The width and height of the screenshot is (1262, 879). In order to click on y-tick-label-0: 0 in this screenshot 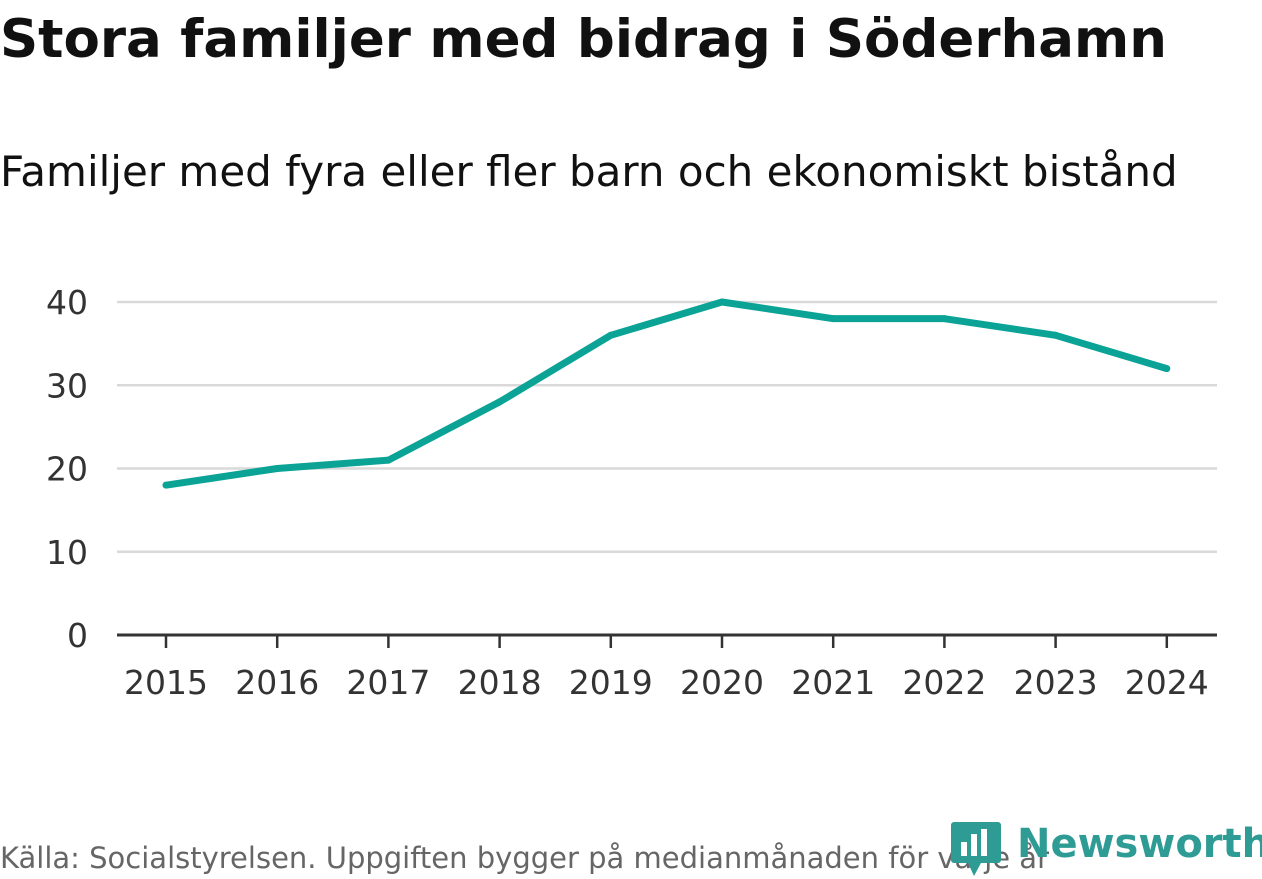, I will do `click(77, 635)`.